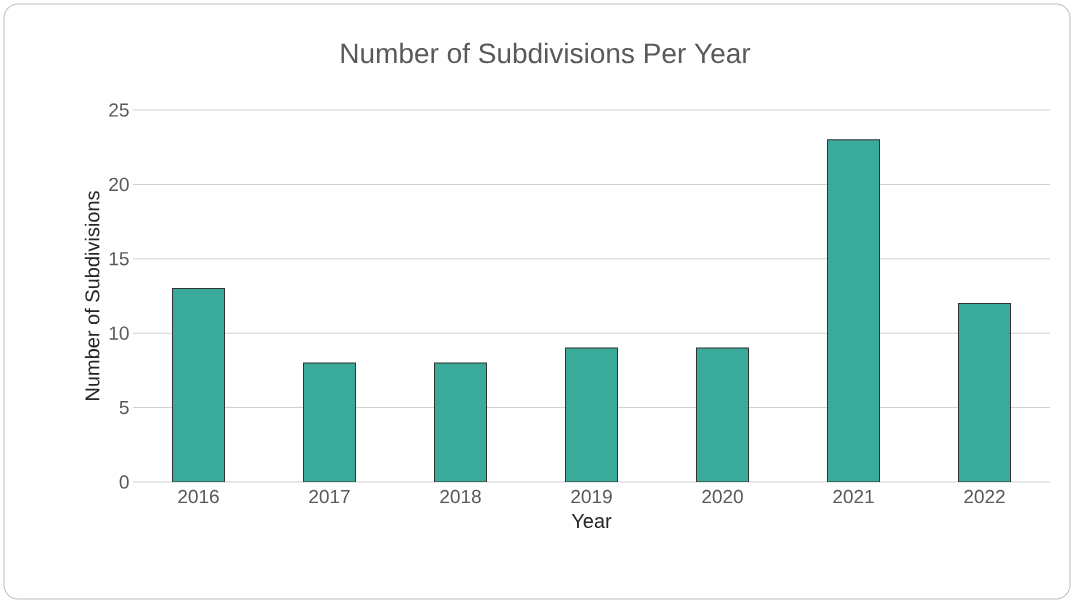 This screenshot has width=1074, height=603. Describe the element at coordinates (460, 496) in the screenshot. I see `x-tick-label: 2018` at that location.